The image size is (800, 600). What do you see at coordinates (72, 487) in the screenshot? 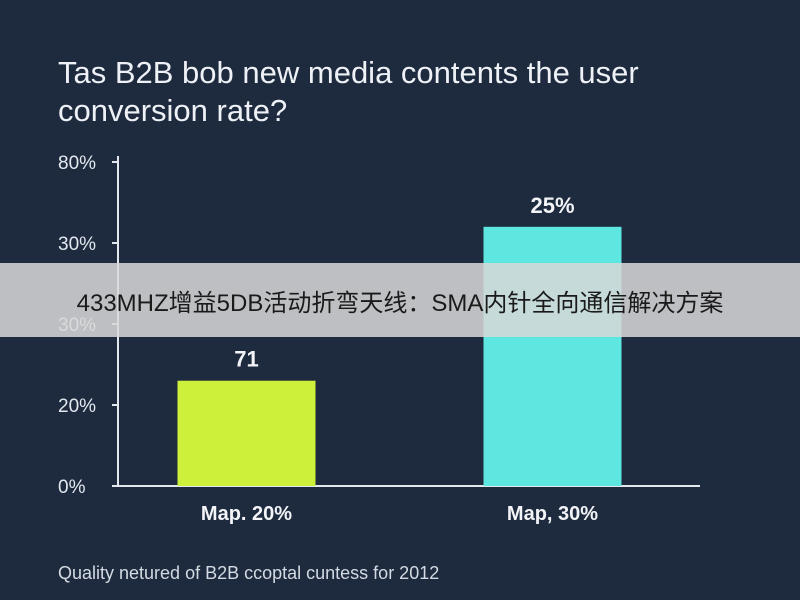
I see `y-tick-label: 0%` at bounding box center [72, 487].